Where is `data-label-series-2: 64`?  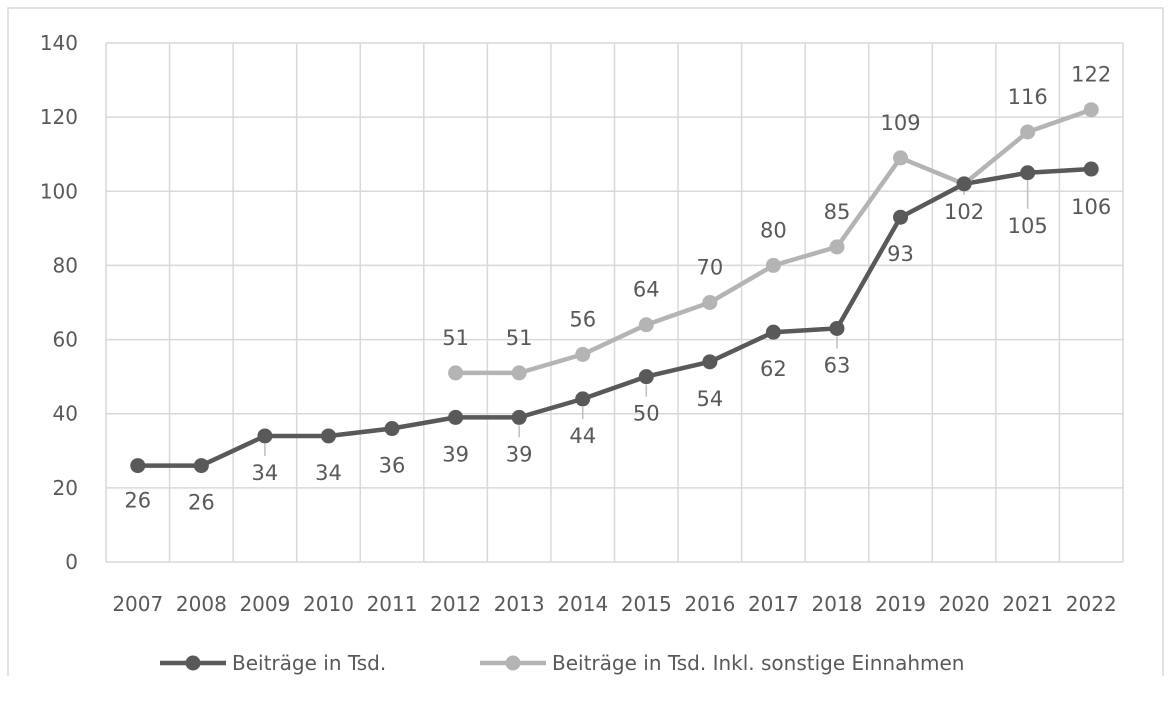
data-label-series-2: 64 is located at coordinates (646, 290).